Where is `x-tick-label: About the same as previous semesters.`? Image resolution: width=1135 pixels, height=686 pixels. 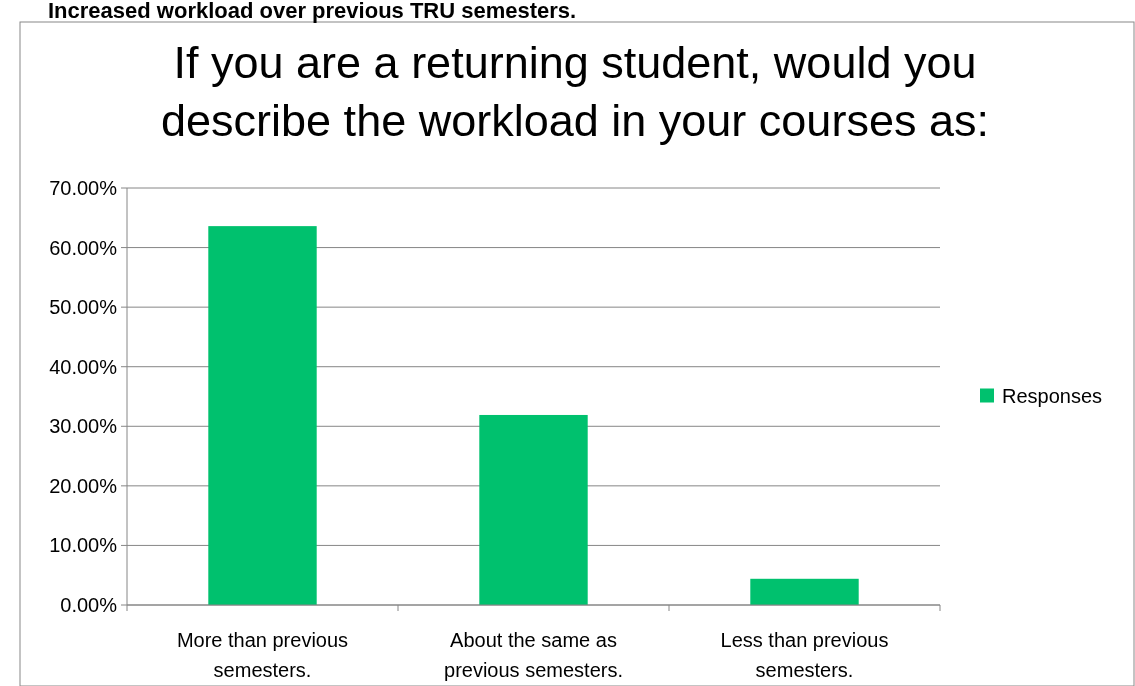 x-tick-label: About the same as previous semesters. is located at coordinates (533, 655).